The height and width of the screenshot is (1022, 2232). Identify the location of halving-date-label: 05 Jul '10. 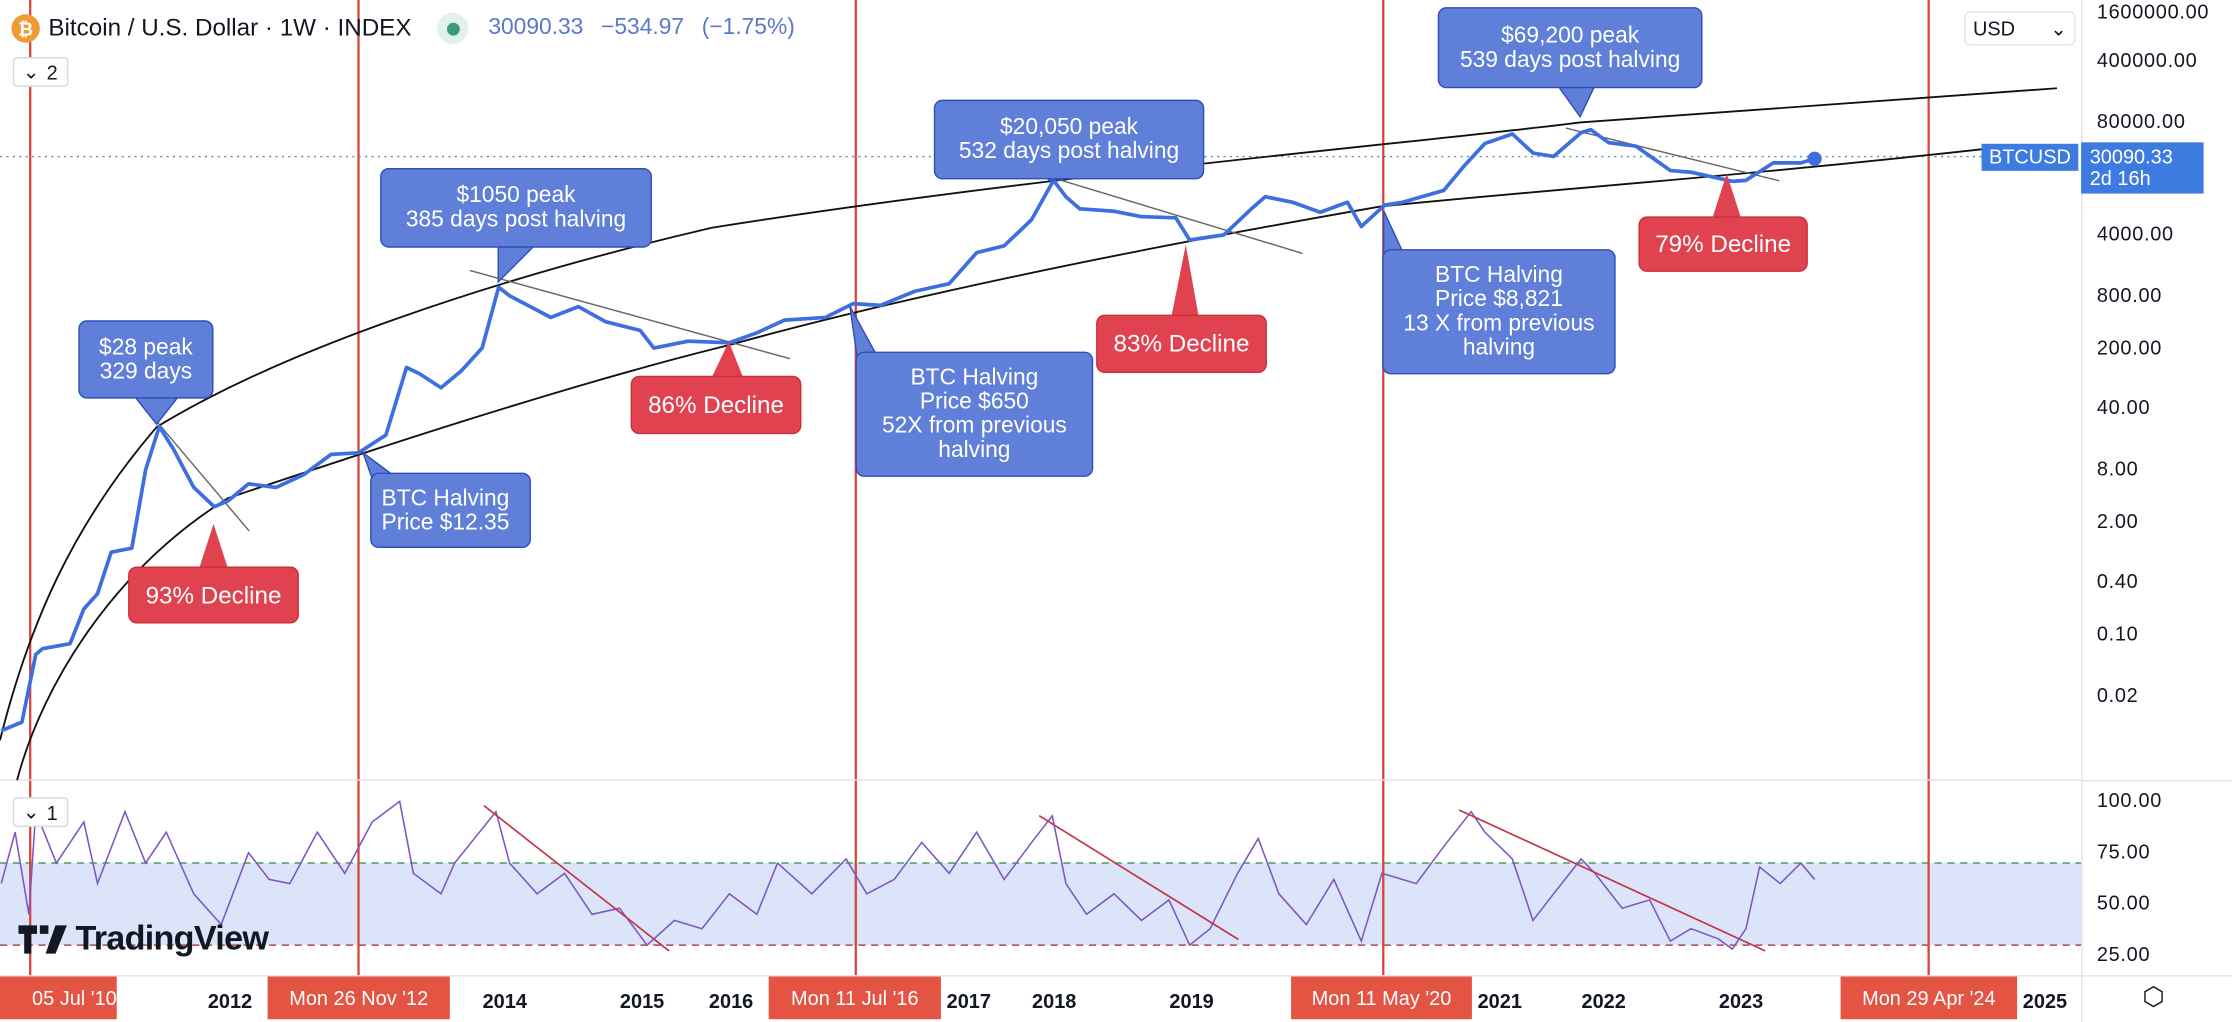
(58, 998).